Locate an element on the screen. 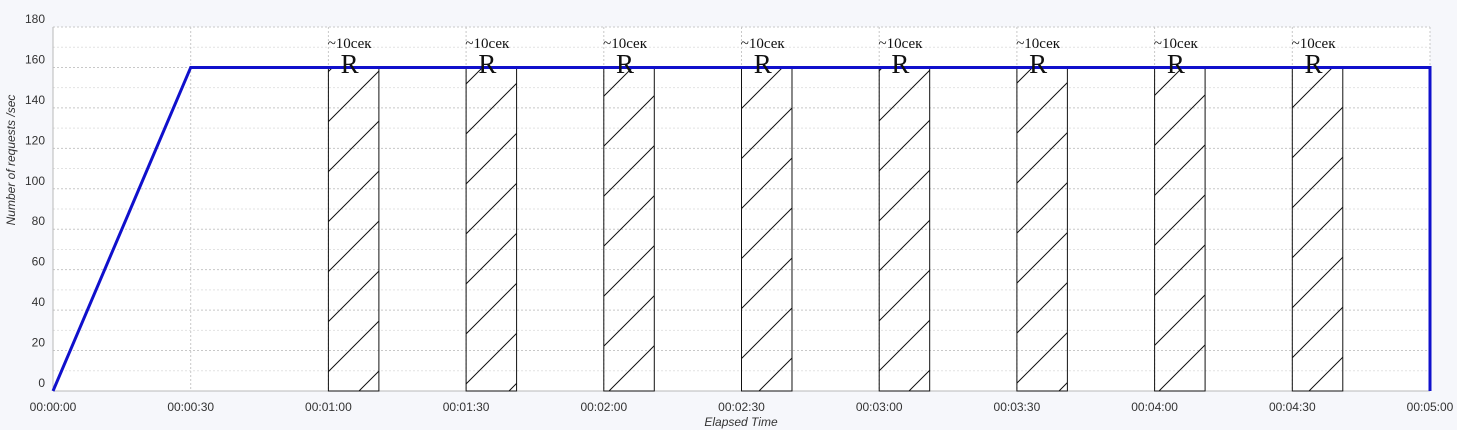 The image size is (1457, 430). x-tick-label: 00:03:00 is located at coordinates (879, 407).